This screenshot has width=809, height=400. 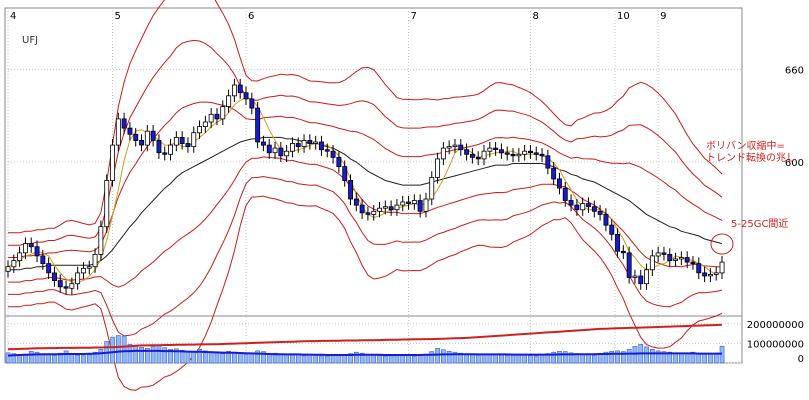 I want to click on price-tick-label: 600, so click(x=794, y=163).